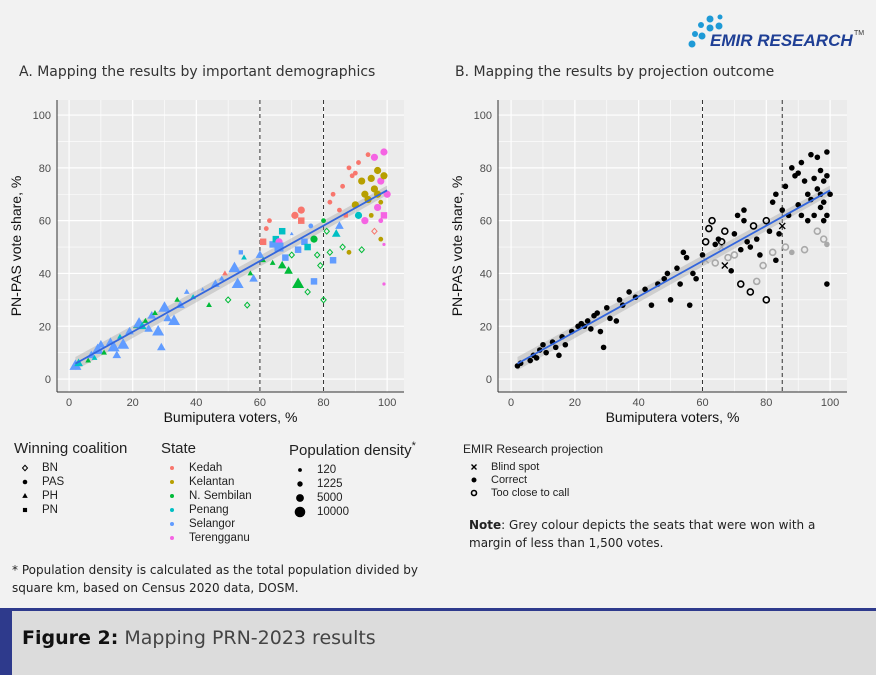  Describe the element at coordinates (45, 222) in the screenshot. I see `y-tick-label: 60` at that location.